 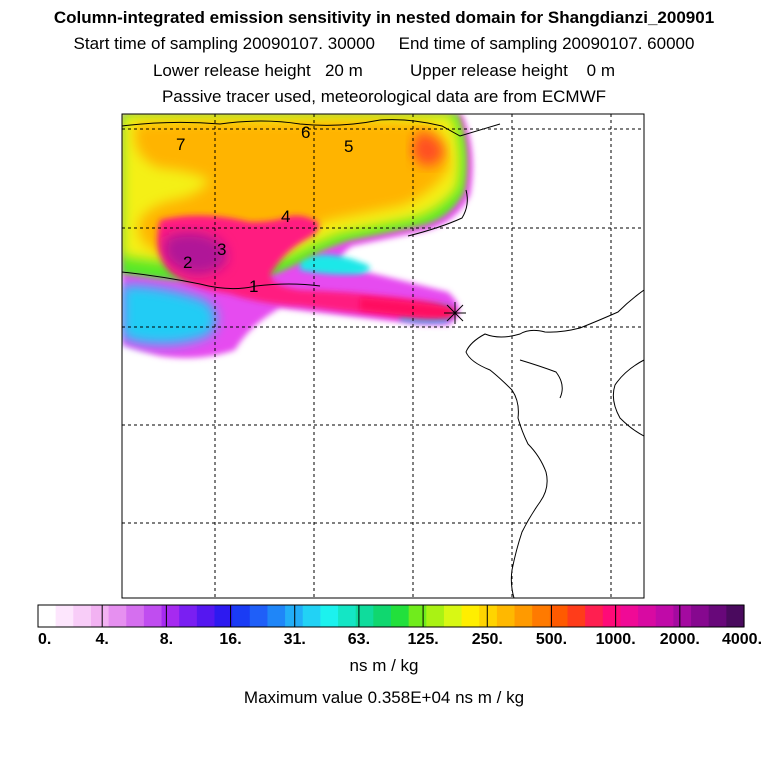 What do you see at coordinates (264, 209) in the screenshot?
I see `plume-labels: 1 2 3 4 5 6 7` at bounding box center [264, 209].